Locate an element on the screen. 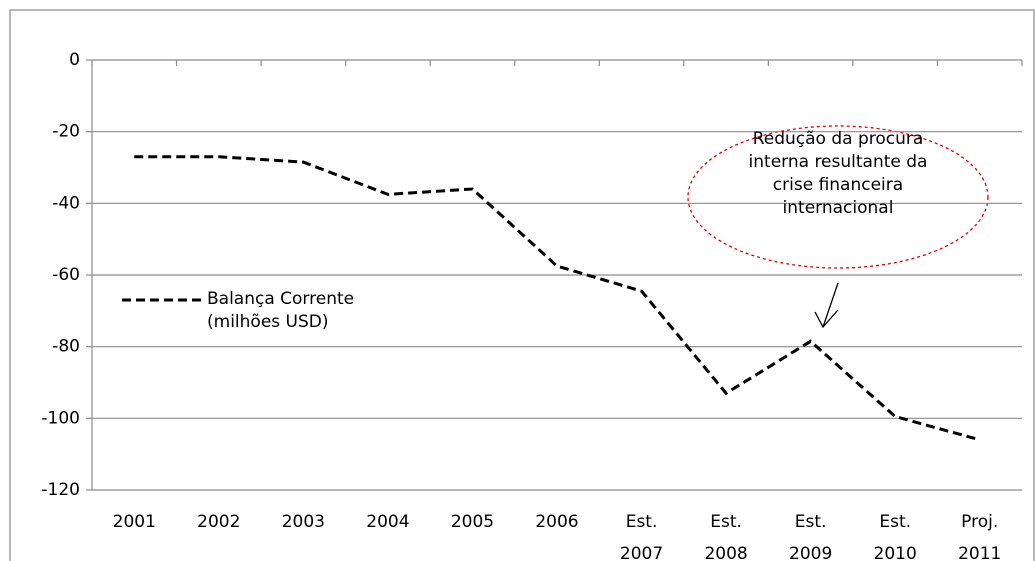  legend-label: Balança Corrente (milhões USD) is located at coordinates (281, 310).